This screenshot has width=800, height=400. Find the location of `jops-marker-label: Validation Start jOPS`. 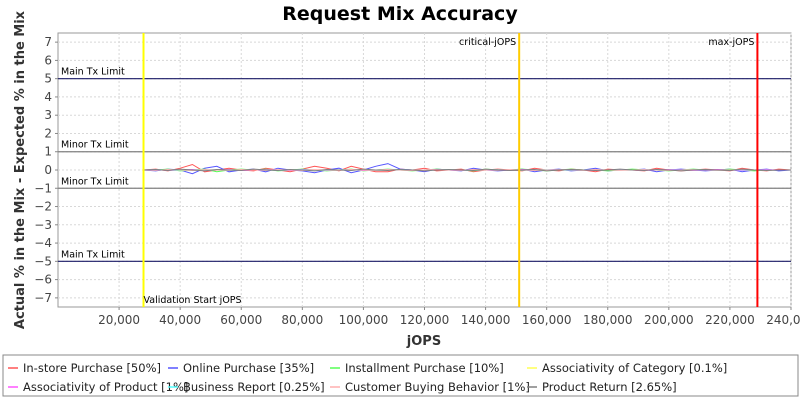

jops-marker-label: Validation Start jOPS is located at coordinates (193, 300).